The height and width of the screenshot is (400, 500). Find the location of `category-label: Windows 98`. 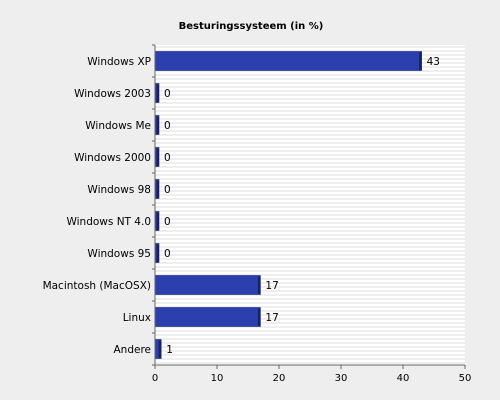

category-label: Windows 98 is located at coordinates (119, 190).